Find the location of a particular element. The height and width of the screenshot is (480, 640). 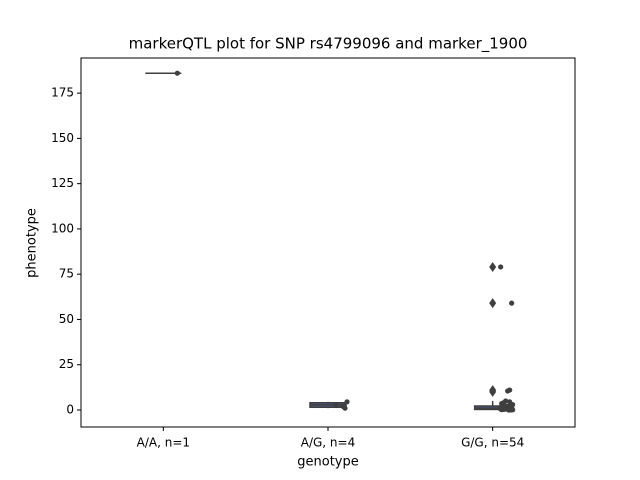

x-tick-label: A/G, n=4 is located at coordinates (328, 443).